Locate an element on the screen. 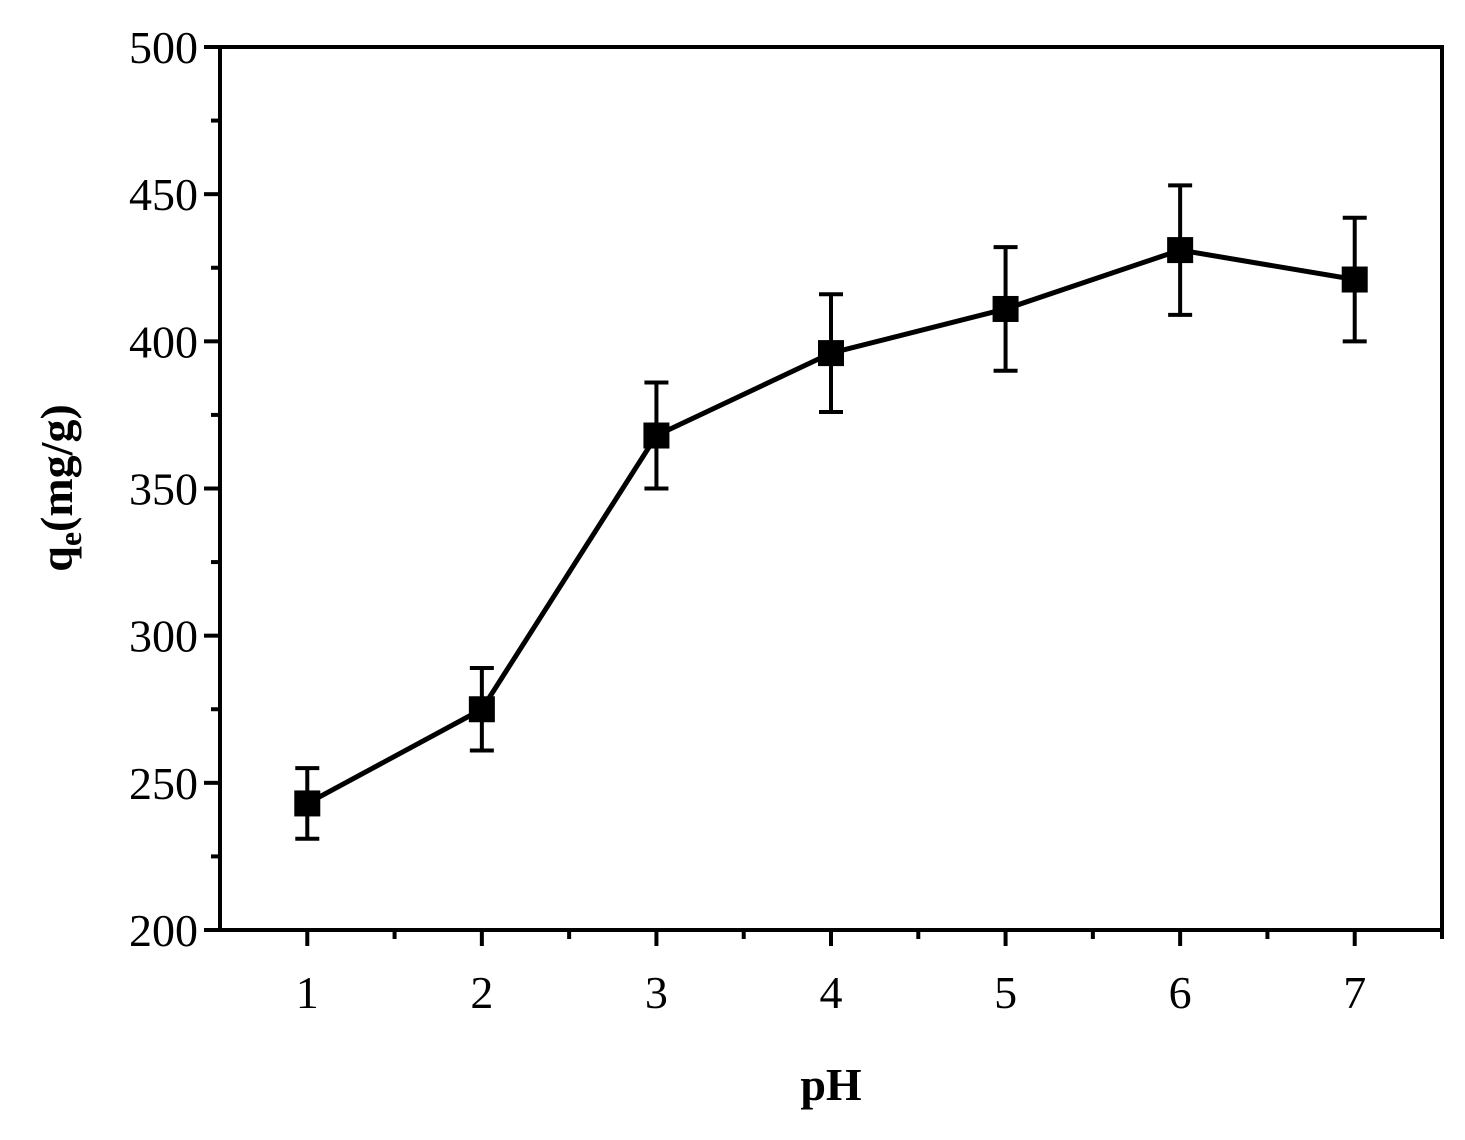 This screenshot has height=1140, width=1465. x-axis-tick-labels: 1 2 3 4 5 6 7 is located at coordinates (831, 992).